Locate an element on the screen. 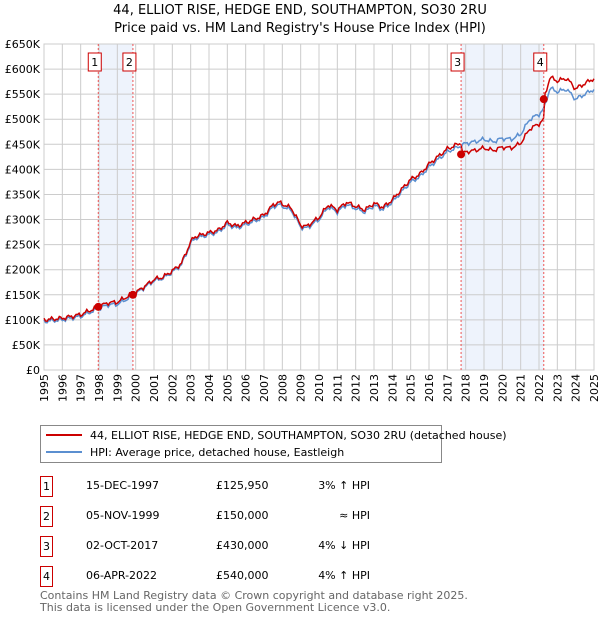 This screenshot has width=600, height=620. y-tick-label: £150K is located at coordinates (23, 295).